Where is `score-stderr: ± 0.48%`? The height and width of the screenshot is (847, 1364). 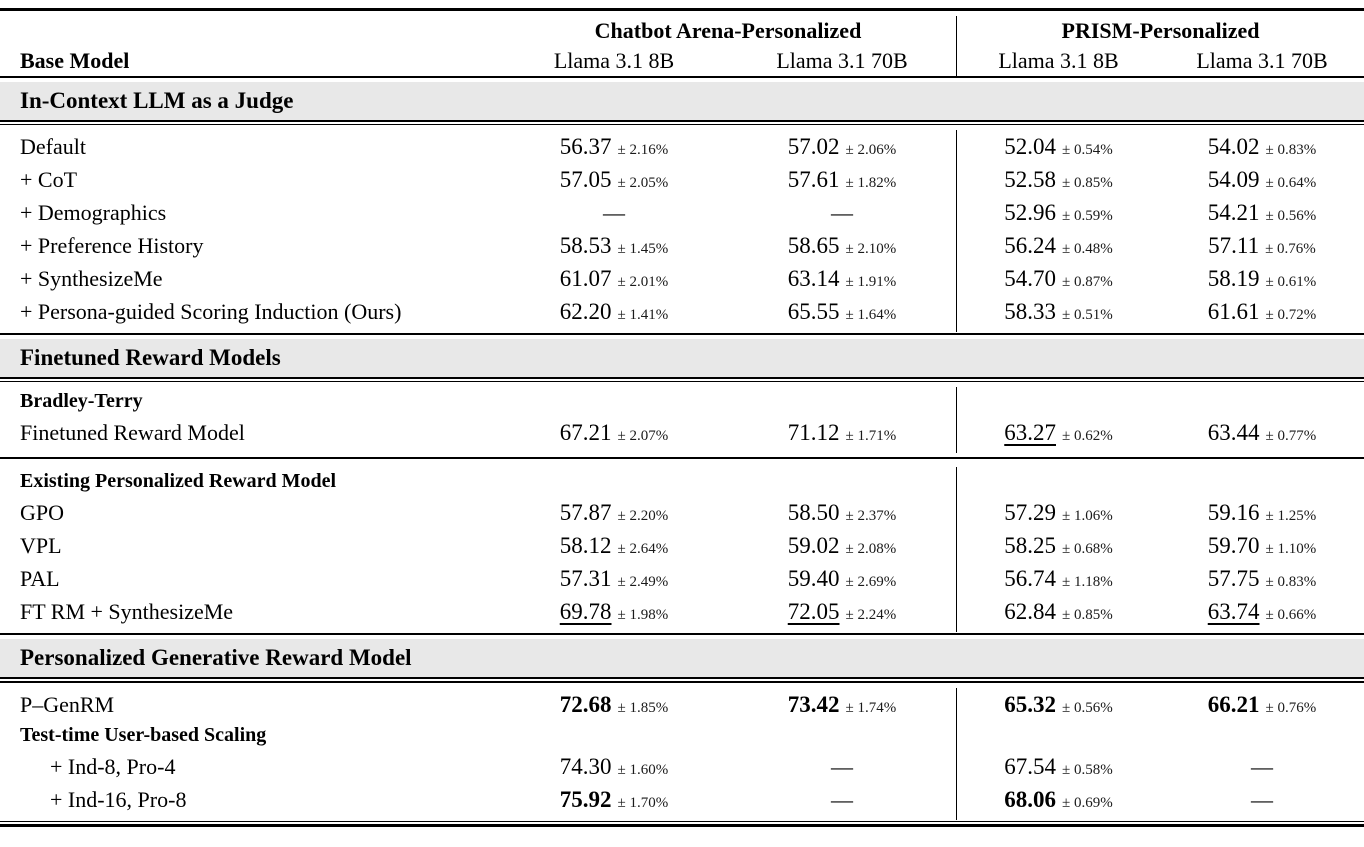
score-stderr: ± 0.48% is located at coordinates (1087, 249).